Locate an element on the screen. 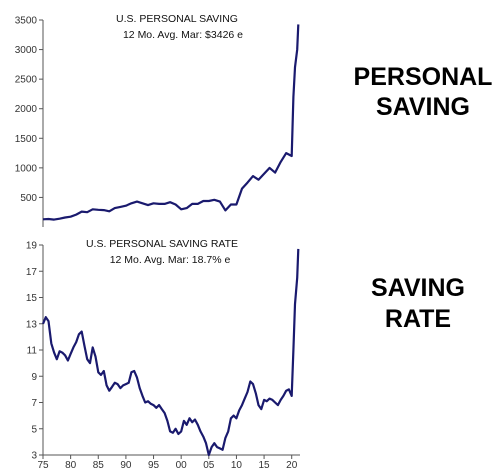 This screenshot has height=469, width=500. bottom-x-tick-label: 90 is located at coordinates (126, 464).